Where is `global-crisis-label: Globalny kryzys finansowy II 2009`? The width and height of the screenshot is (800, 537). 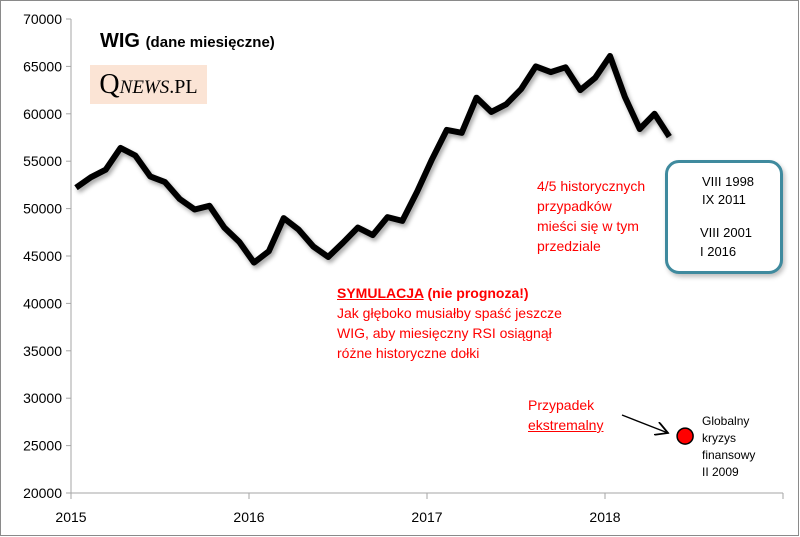
global-crisis-label: Globalny kryzys finansowy II 2009 is located at coordinates (729, 446).